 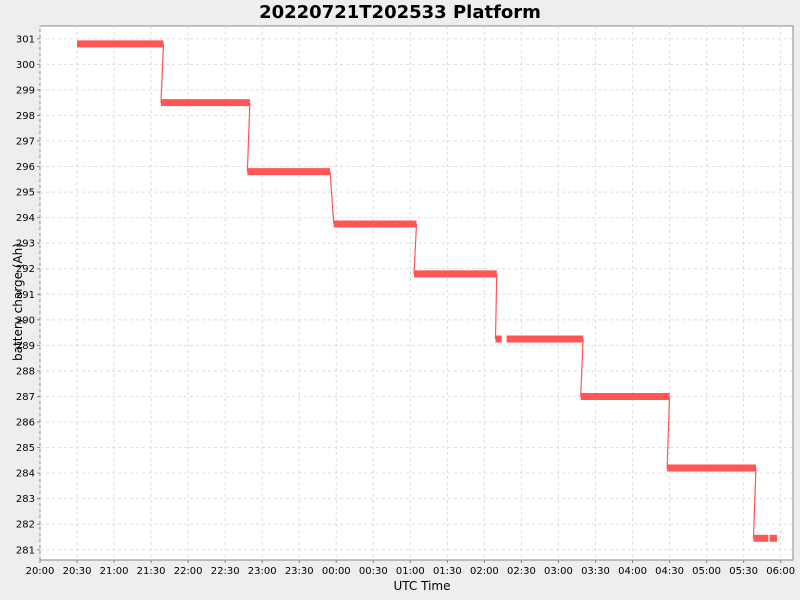 I want to click on x-tick-label: 23:30, so click(x=299, y=571).